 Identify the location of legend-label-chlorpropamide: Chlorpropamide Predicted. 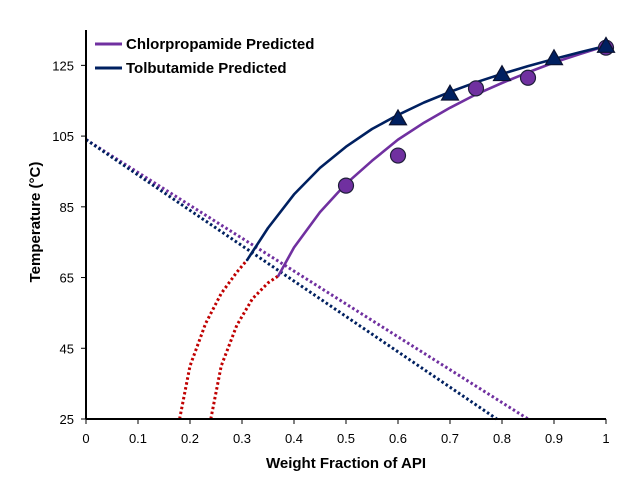
(220, 44).